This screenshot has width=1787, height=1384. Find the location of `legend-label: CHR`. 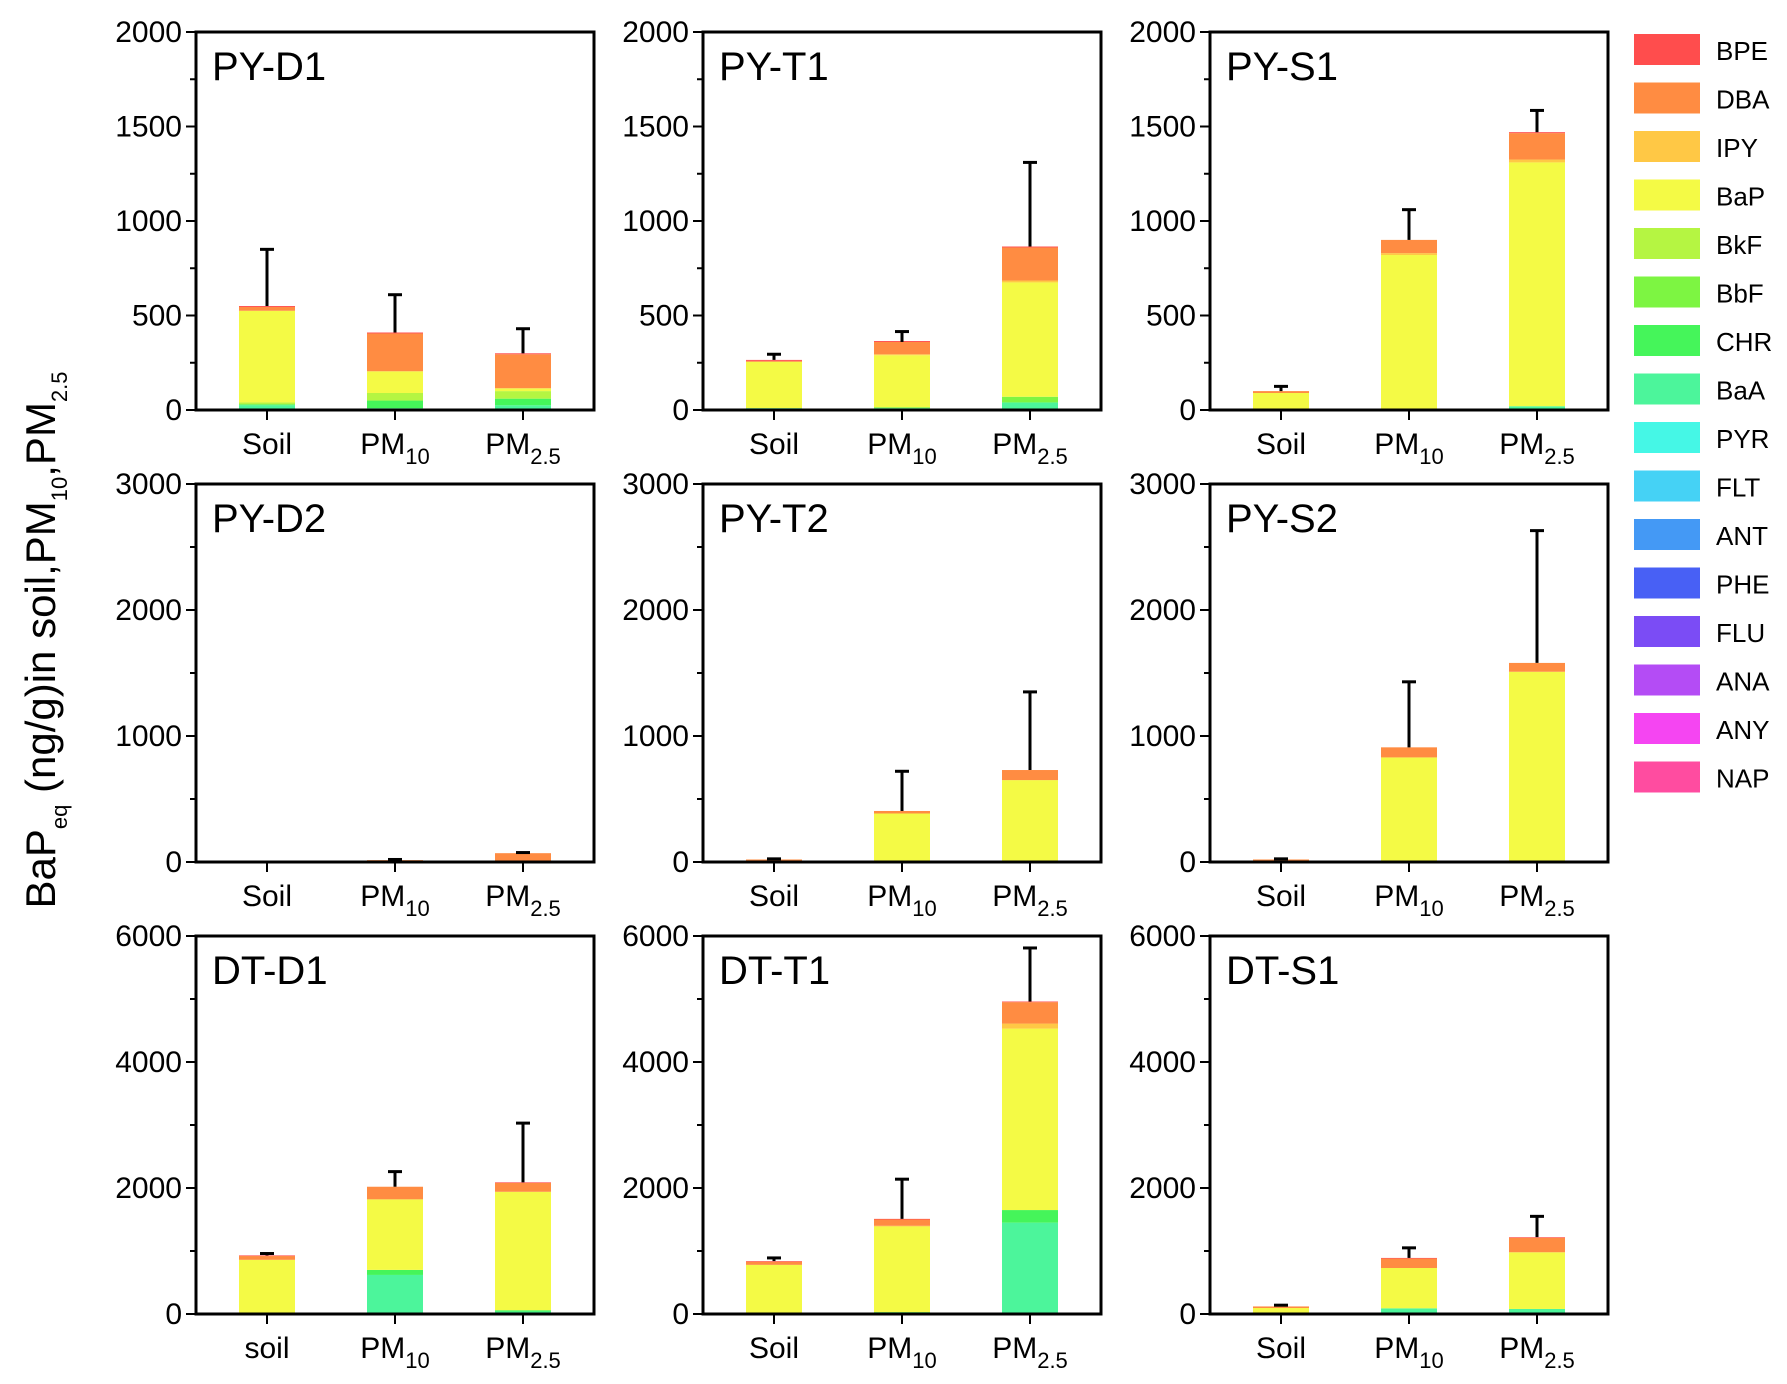

legend-label: CHR is located at coordinates (1744, 342).